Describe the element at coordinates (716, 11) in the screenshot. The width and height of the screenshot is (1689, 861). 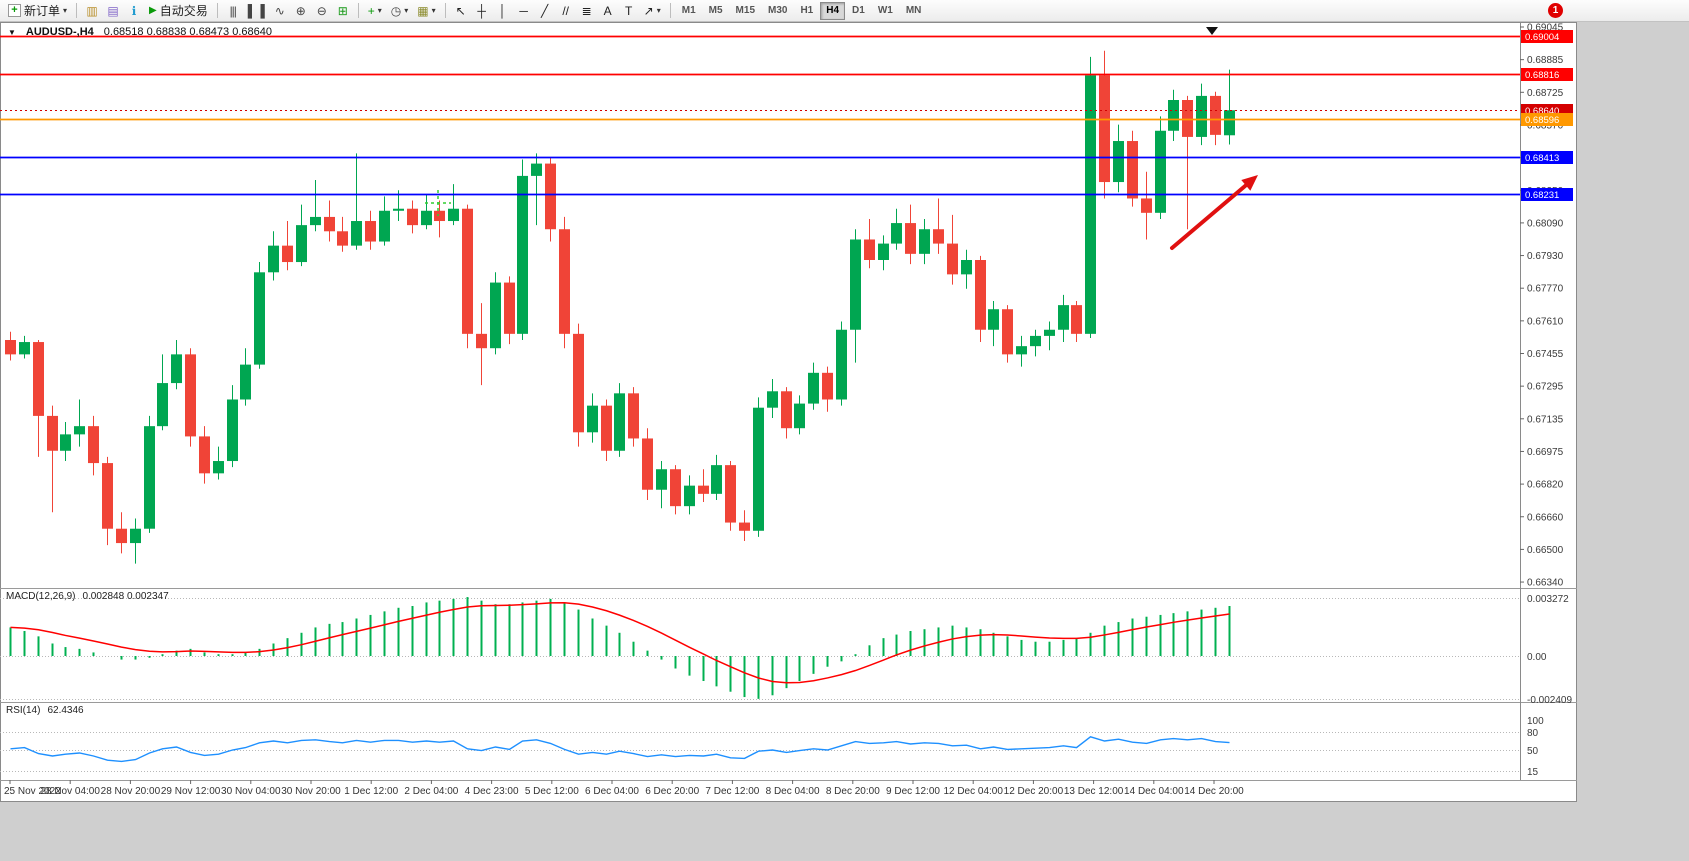
I see `timeframe-m5: M5` at that location.